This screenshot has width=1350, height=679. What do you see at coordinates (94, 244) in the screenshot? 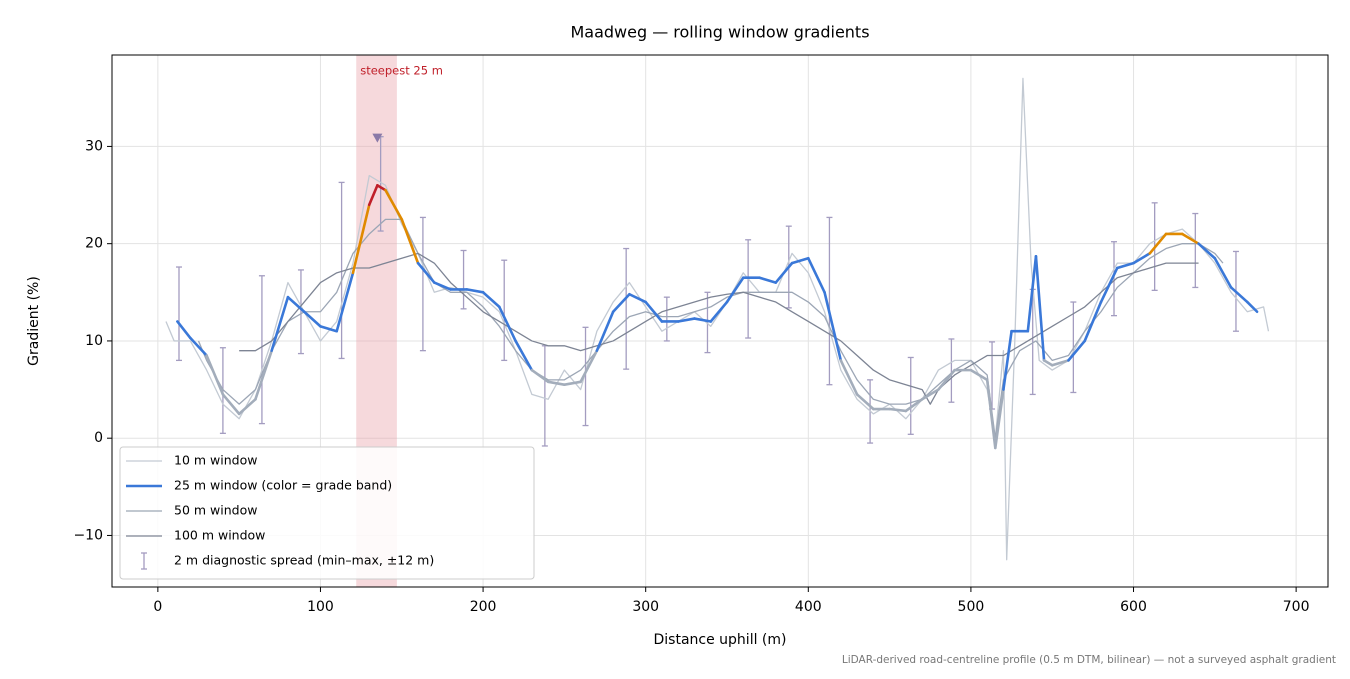
I see `y-tick-label: 20` at bounding box center [94, 244].